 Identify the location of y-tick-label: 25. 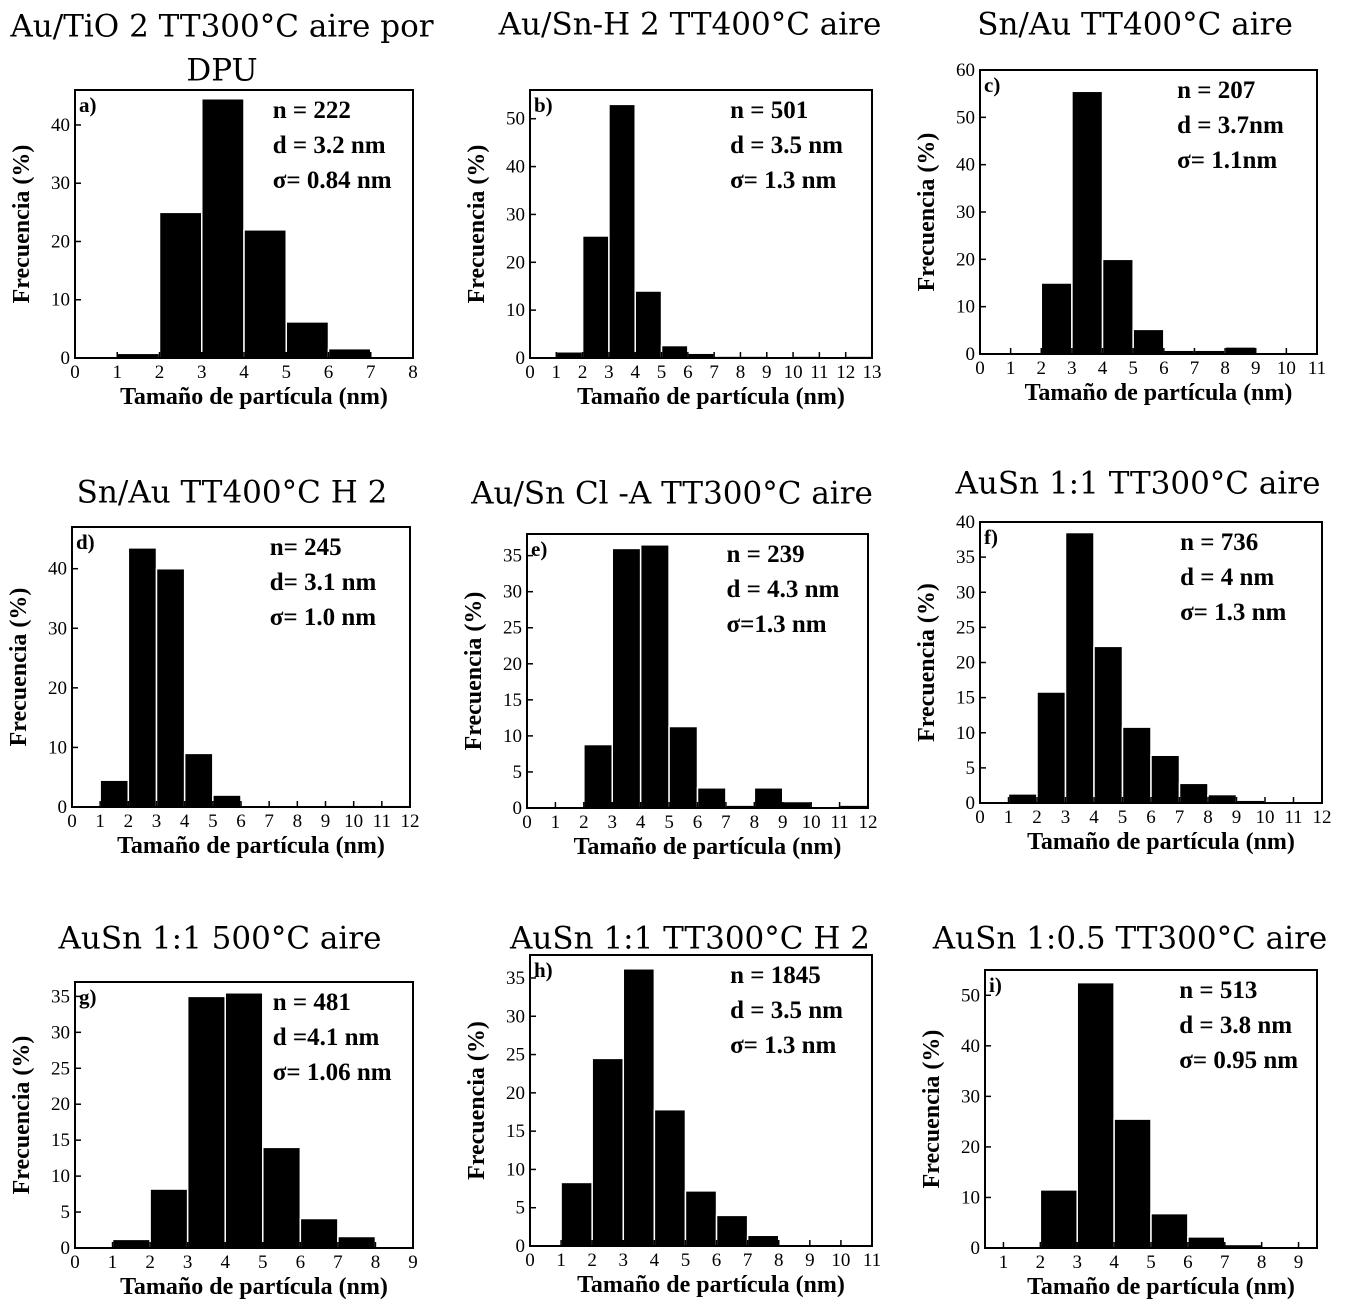
(515, 1055).